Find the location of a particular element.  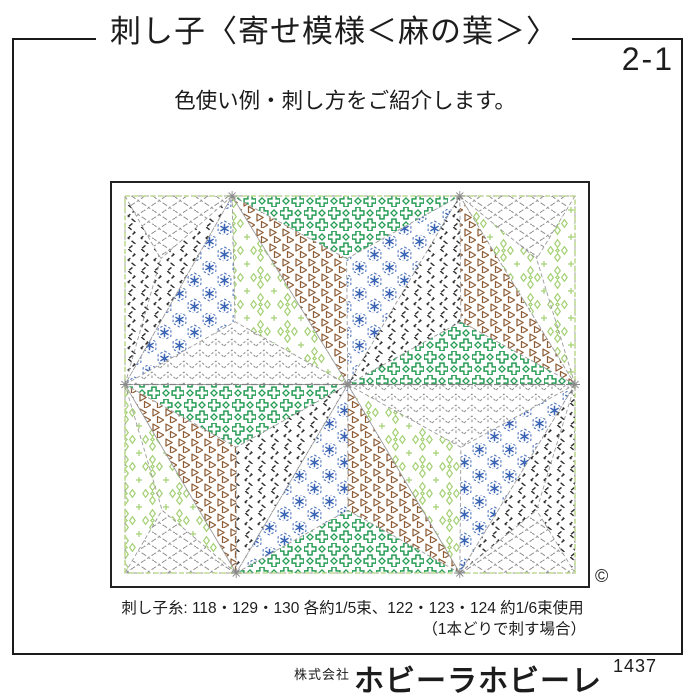

footer-logo: 株式会社 ホビーラホビーレ is located at coordinates (448, 678).